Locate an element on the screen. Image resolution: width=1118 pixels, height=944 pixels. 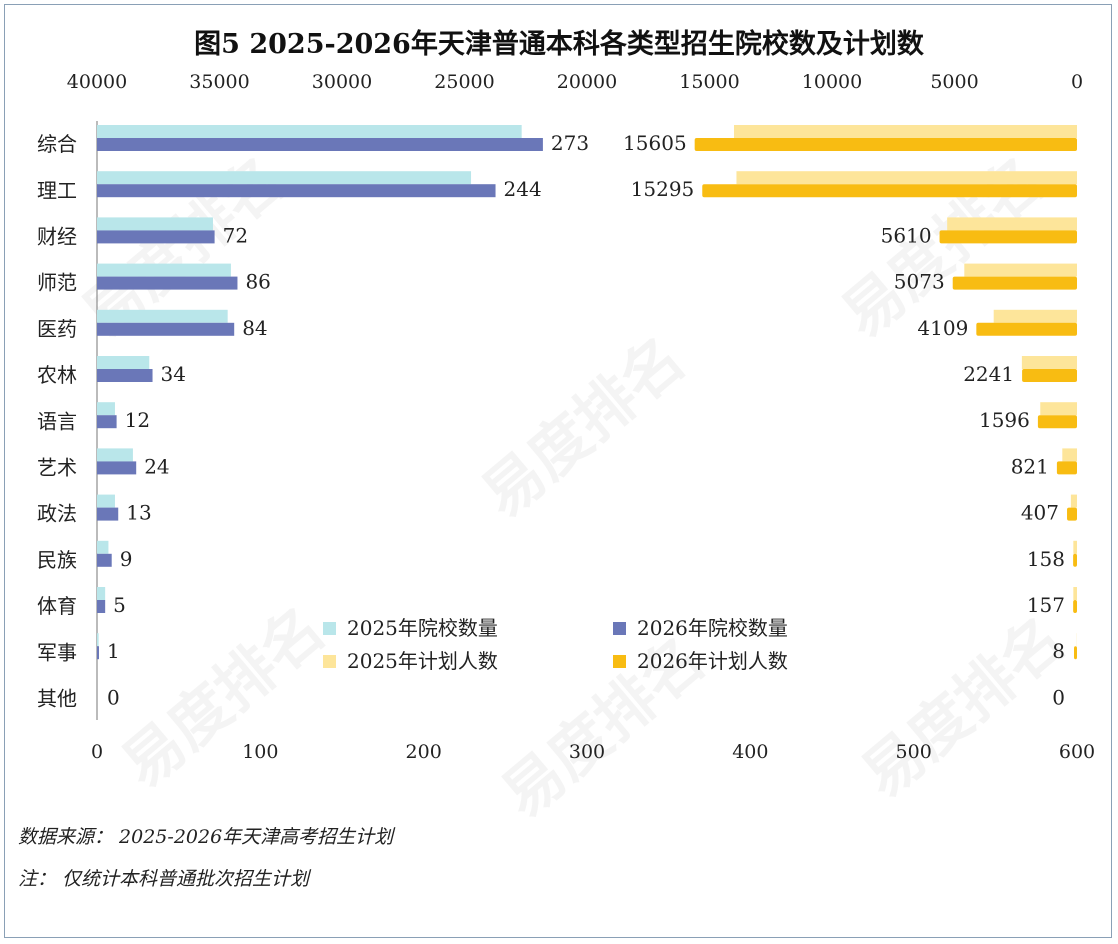
data-label-schools-2026: 5 is located at coordinates (119, 605).